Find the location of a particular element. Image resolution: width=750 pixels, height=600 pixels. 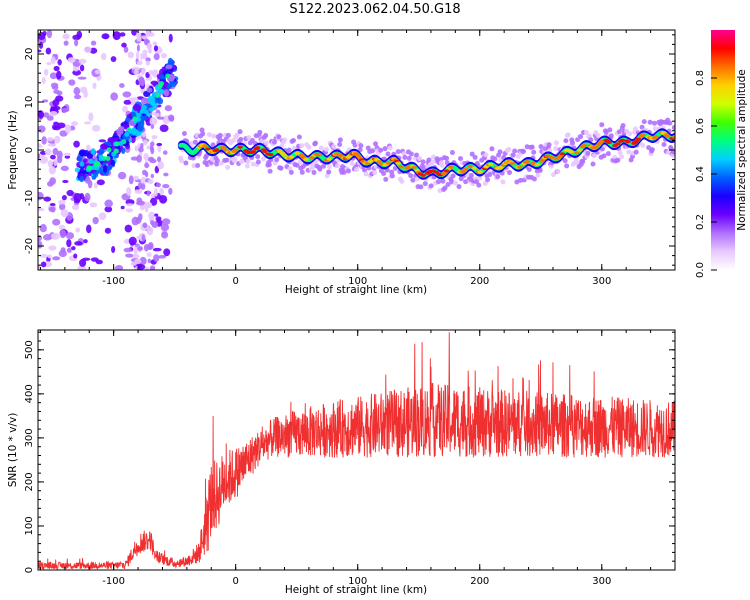

colorbar-tick-label: 0.8 is located at coordinates (700, 78).